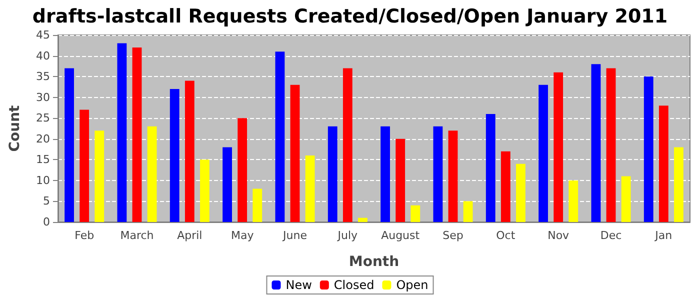  Describe the element at coordinates (43, 118) in the screenshot. I see `y-tick-label: 25` at that location.